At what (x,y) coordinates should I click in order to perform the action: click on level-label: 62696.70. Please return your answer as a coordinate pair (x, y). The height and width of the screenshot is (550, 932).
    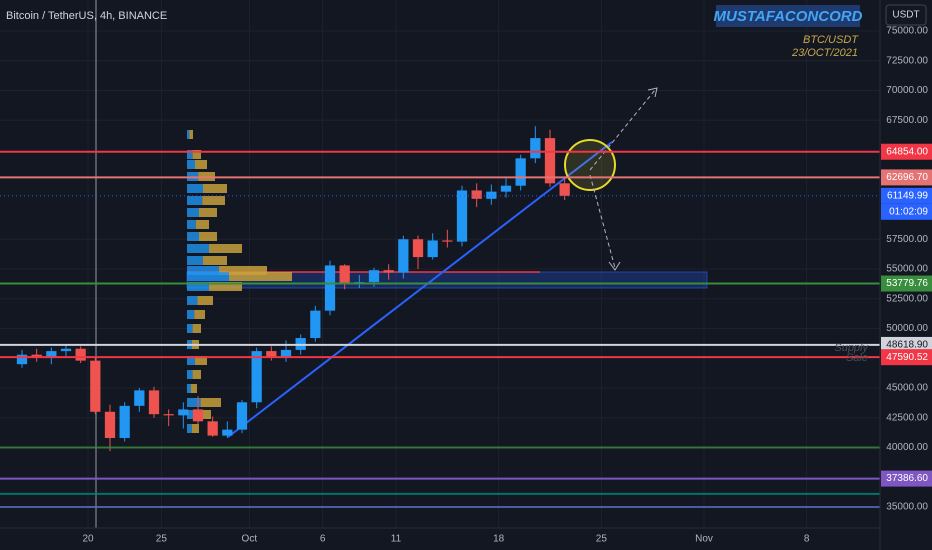
    Looking at the image, I should click on (907, 177).